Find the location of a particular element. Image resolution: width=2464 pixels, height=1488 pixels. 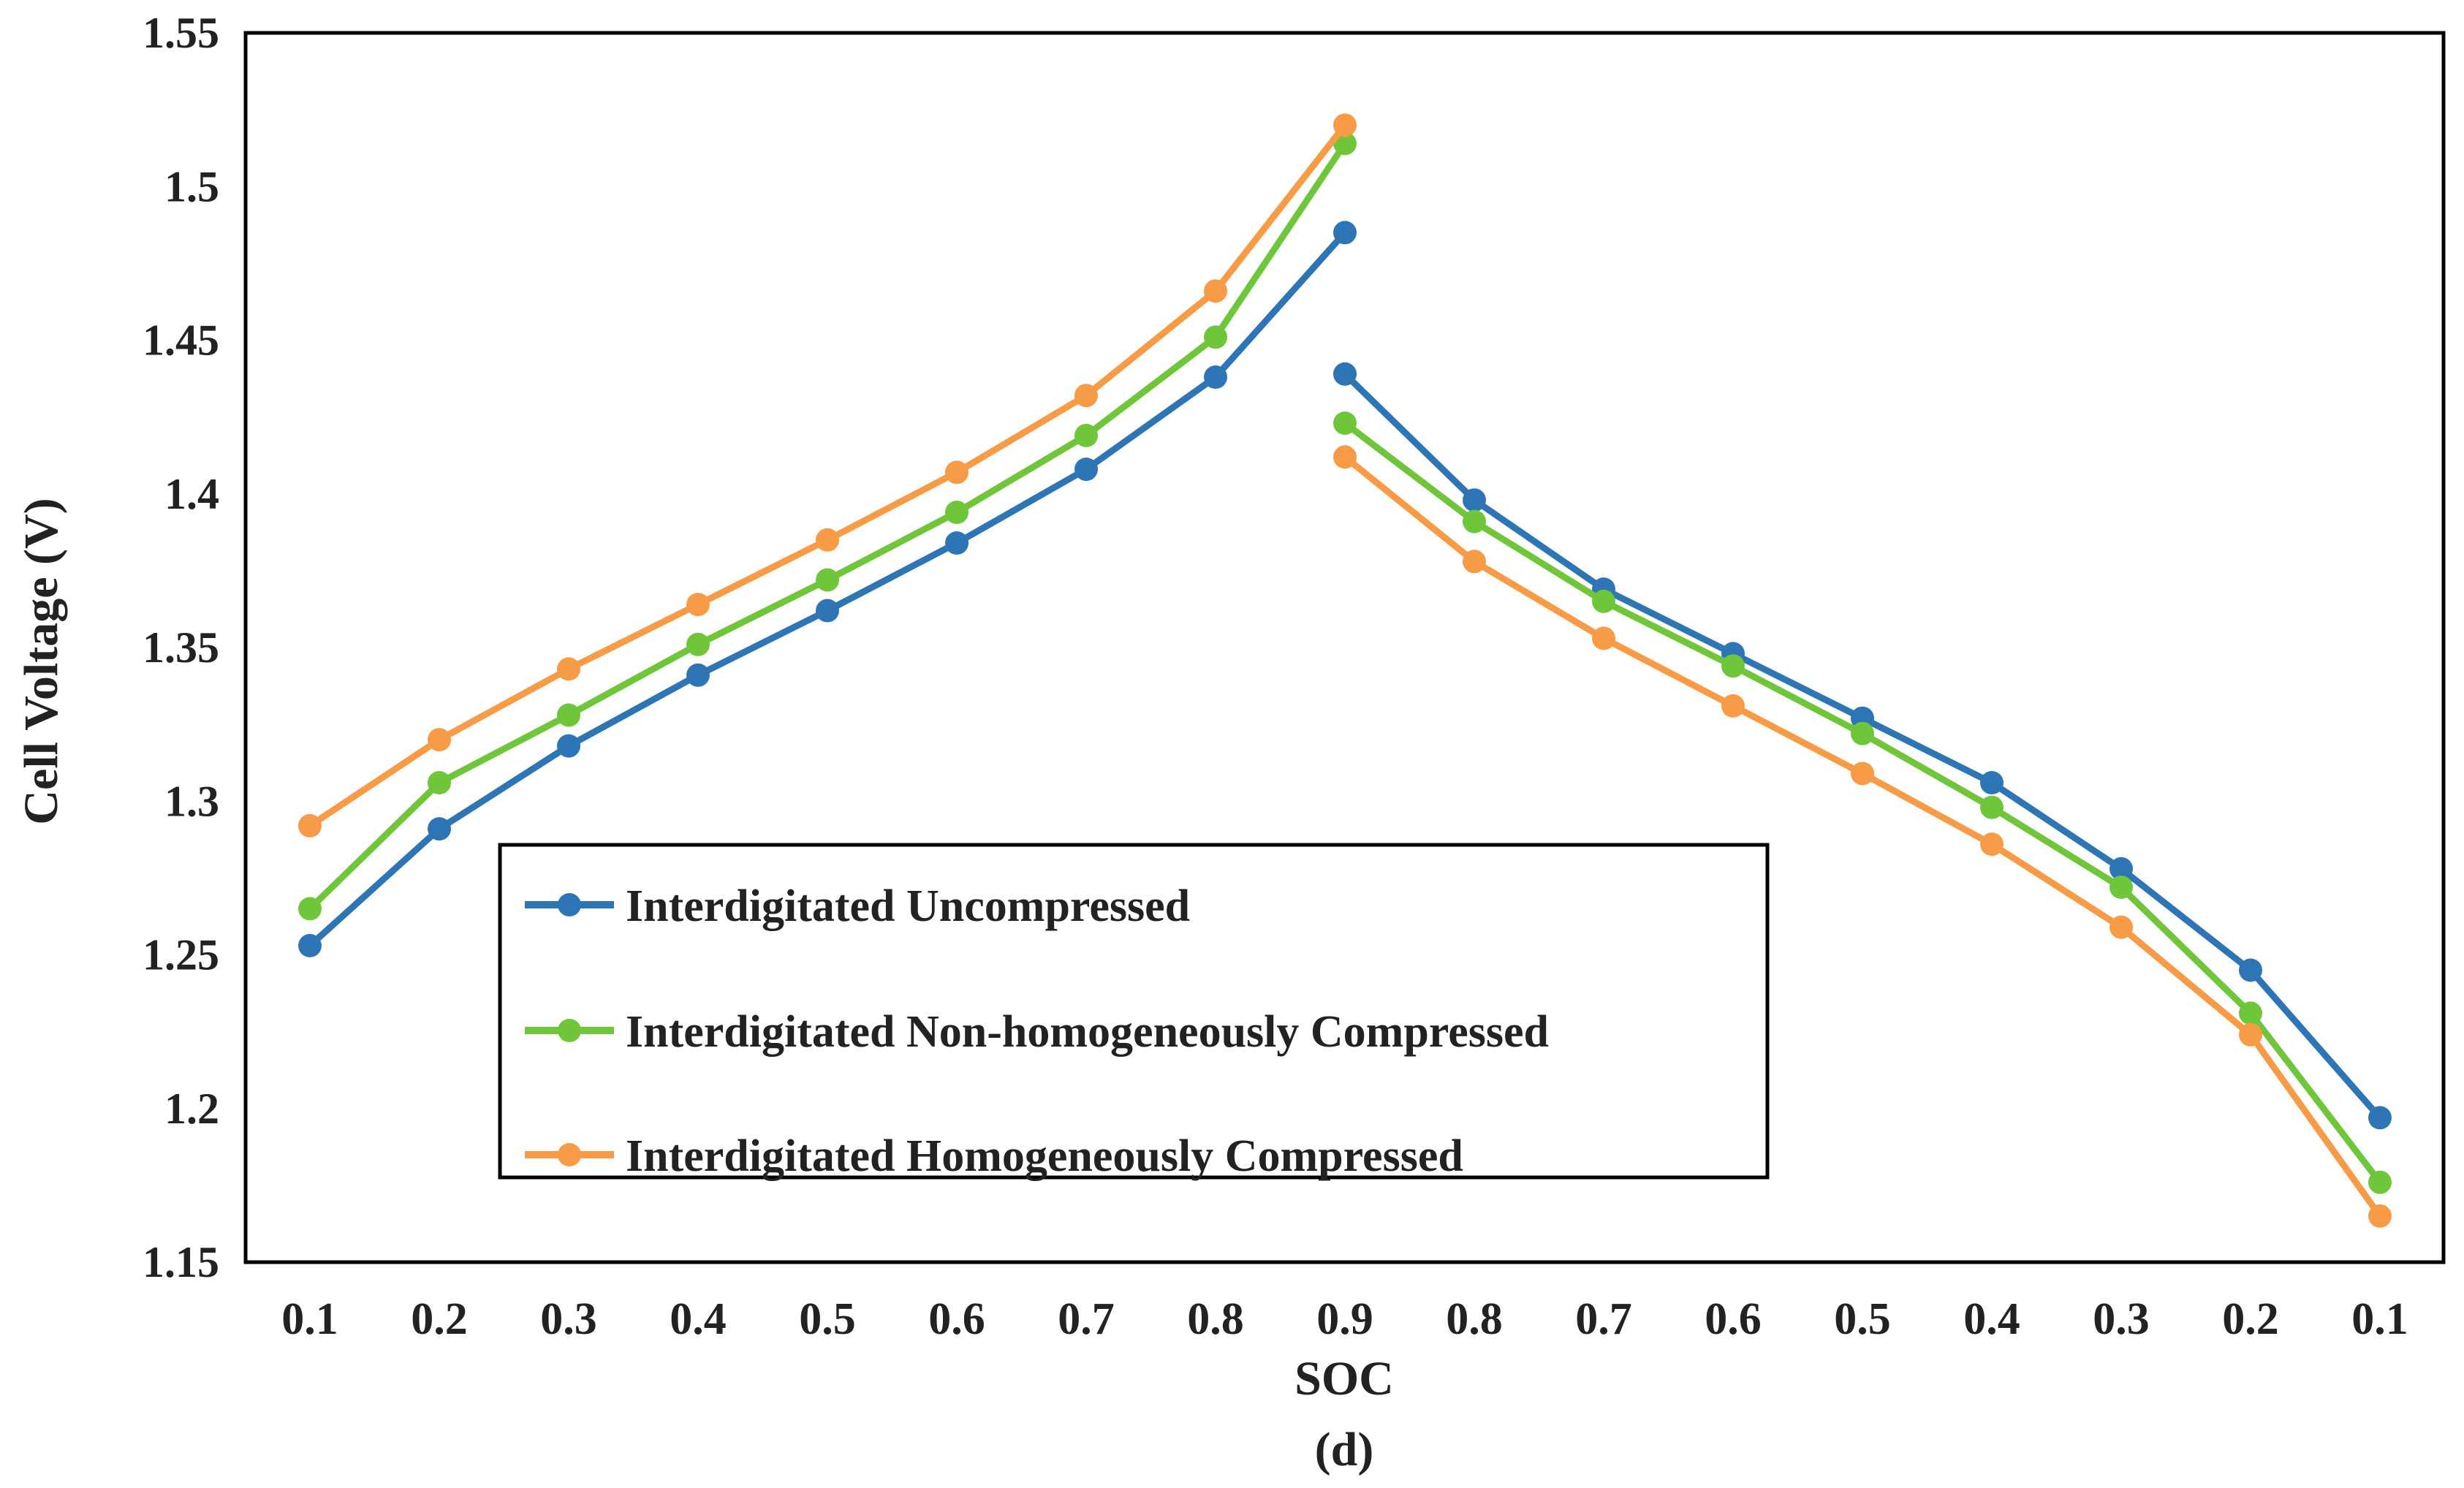

legend-entry-uncompressed: Interdigitated Uncompressed is located at coordinates (857, 906).